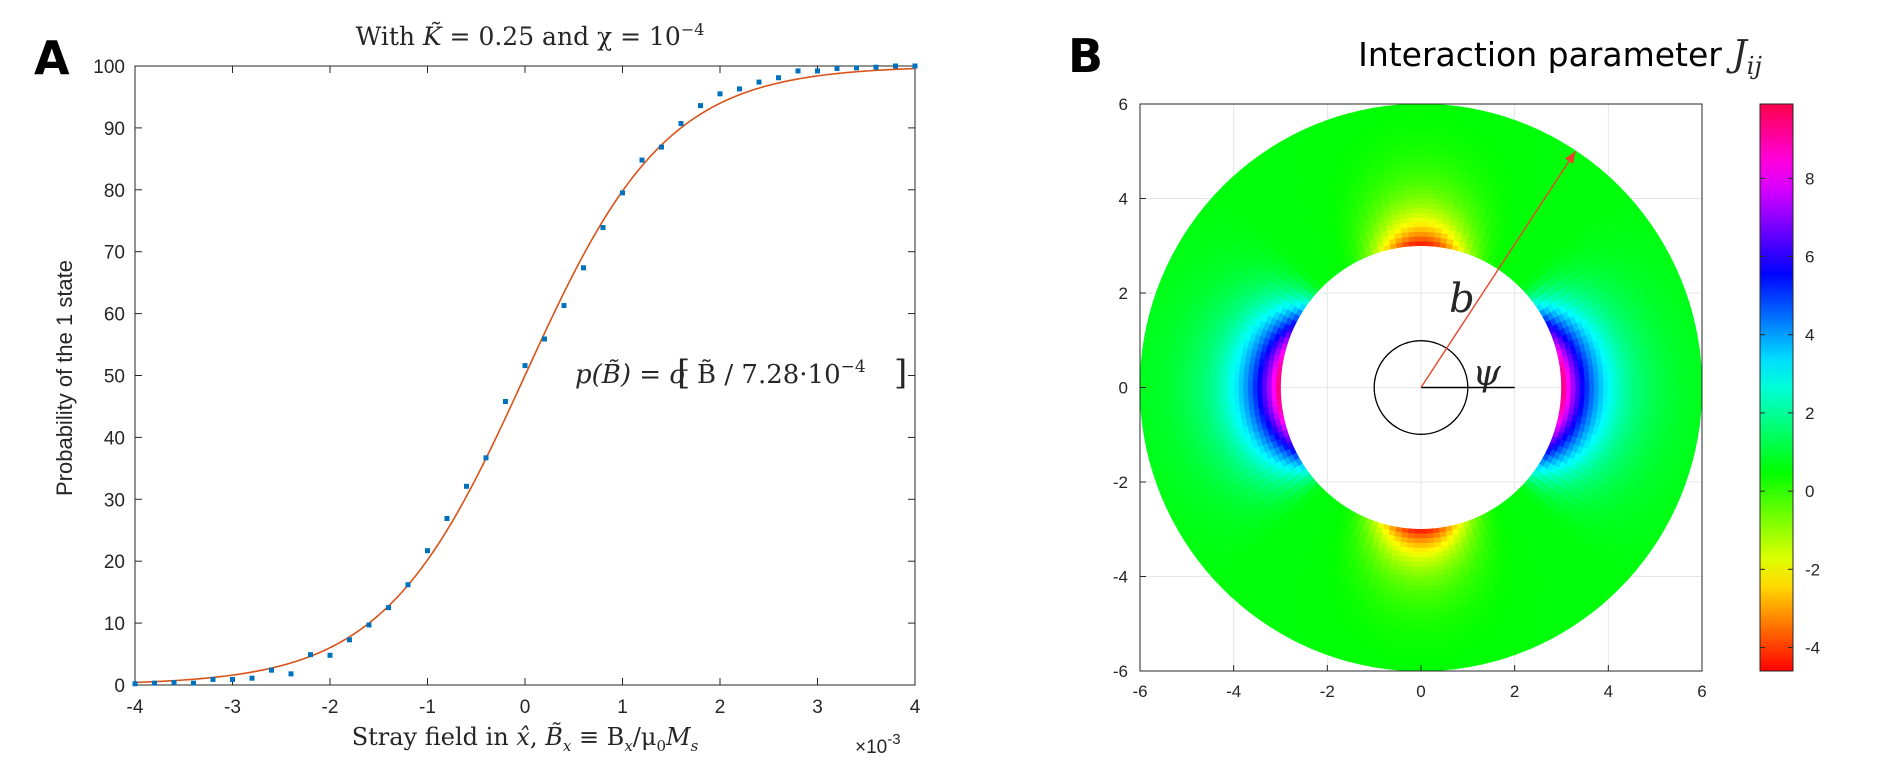 Image resolution: width=1882 pixels, height=758 pixels. What do you see at coordinates (1085, 56) in the screenshot?
I see `panel-letter-b: B` at bounding box center [1085, 56].